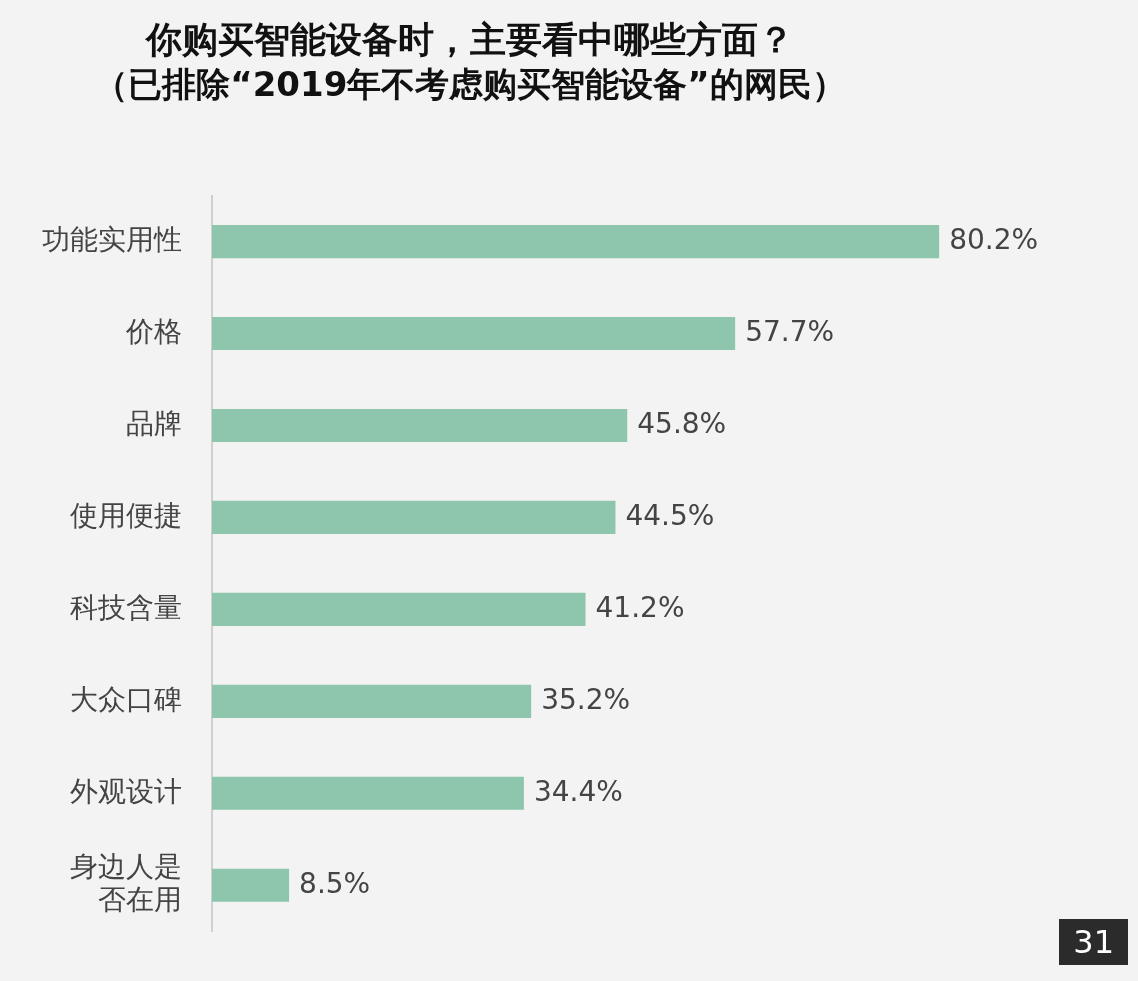 The height and width of the screenshot is (981, 1138). Describe the element at coordinates (682, 423) in the screenshot. I see `data-label: 45.8%` at that location.